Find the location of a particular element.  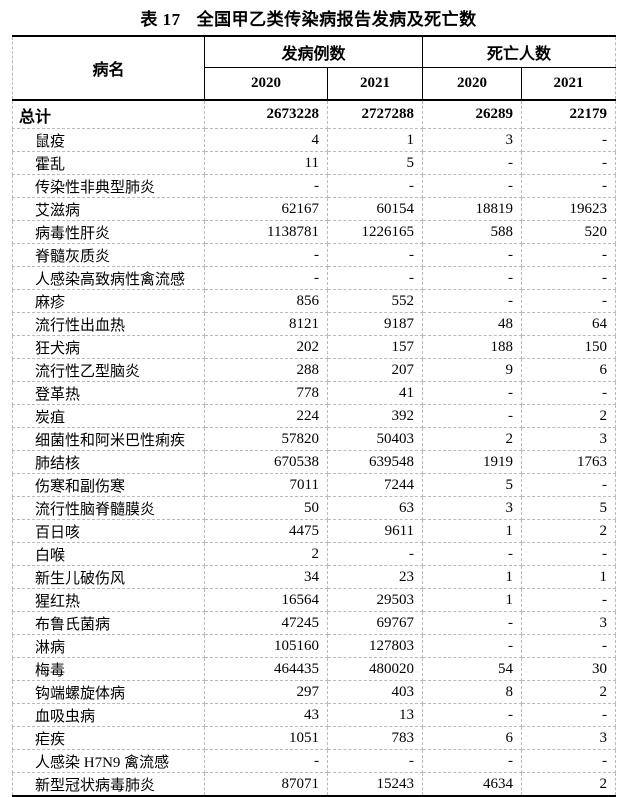

value-cell: 1919 is located at coordinates (472, 462).